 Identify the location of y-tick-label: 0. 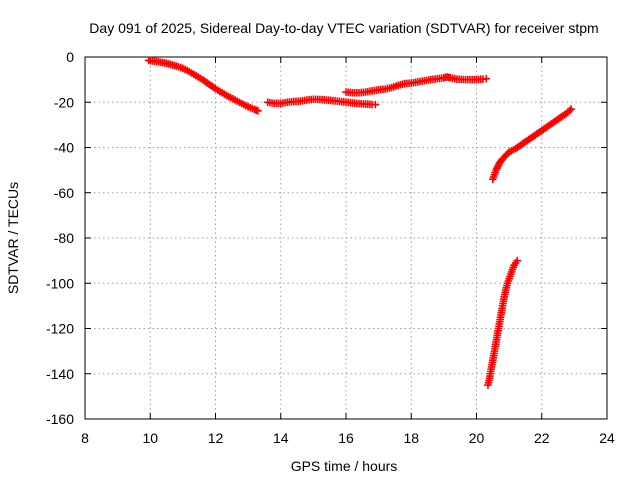
(70, 57).